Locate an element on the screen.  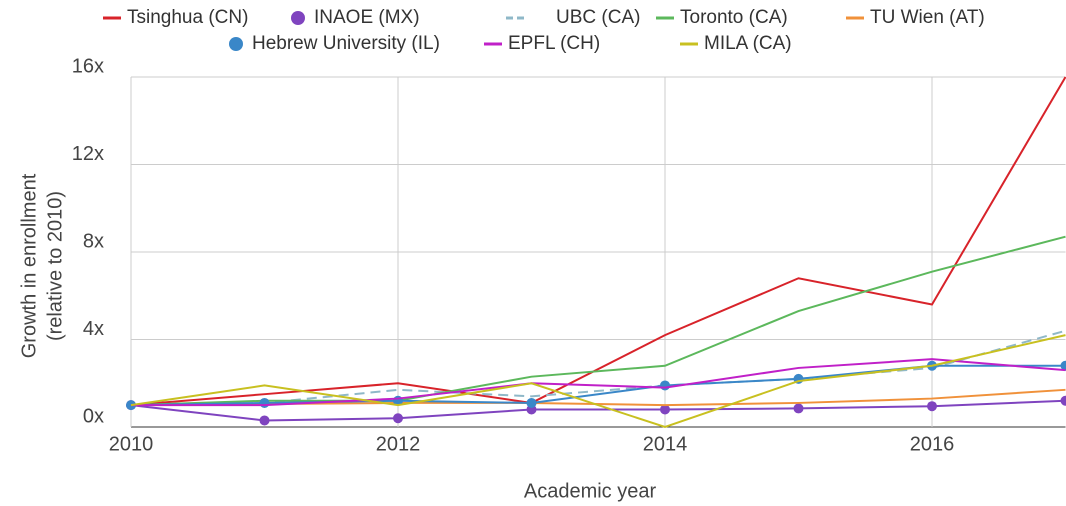
legend-label: Toronto (CA) is located at coordinates (734, 17).